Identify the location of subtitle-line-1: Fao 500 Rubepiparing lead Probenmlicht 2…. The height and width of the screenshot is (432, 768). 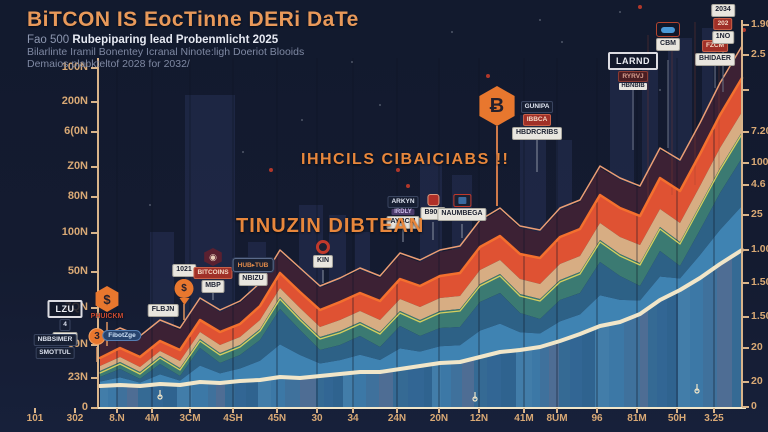
(193, 40).